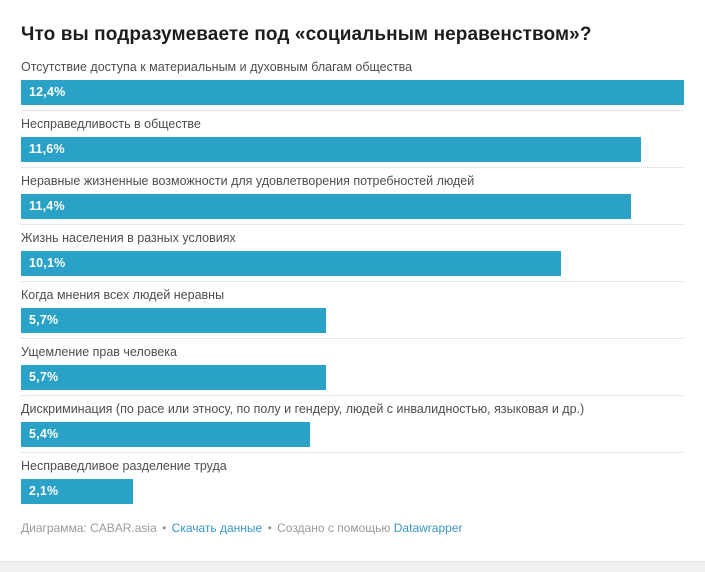 The width and height of the screenshot is (705, 572). Describe the element at coordinates (352, 434) in the screenshot. I see `bar-track: 5,4%` at that location.